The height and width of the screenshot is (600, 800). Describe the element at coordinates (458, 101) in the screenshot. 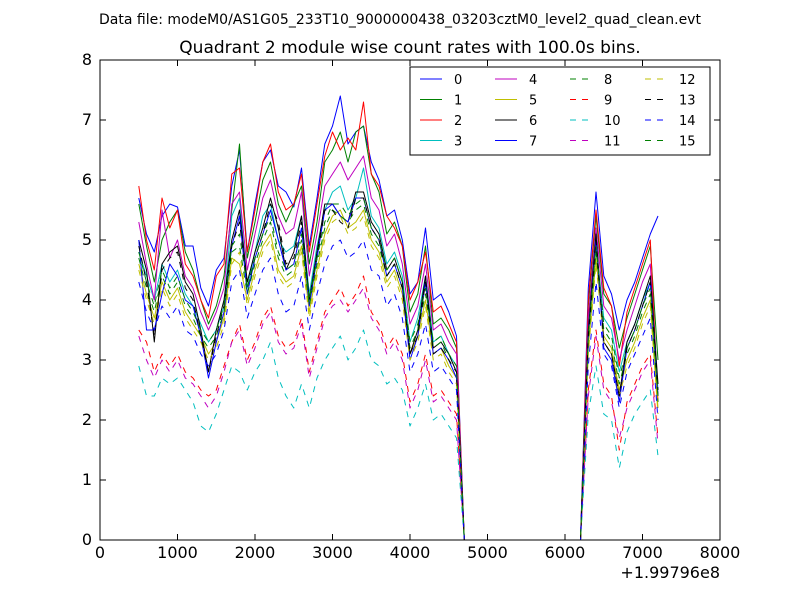

I see `legend-label-1: 1` at that location.